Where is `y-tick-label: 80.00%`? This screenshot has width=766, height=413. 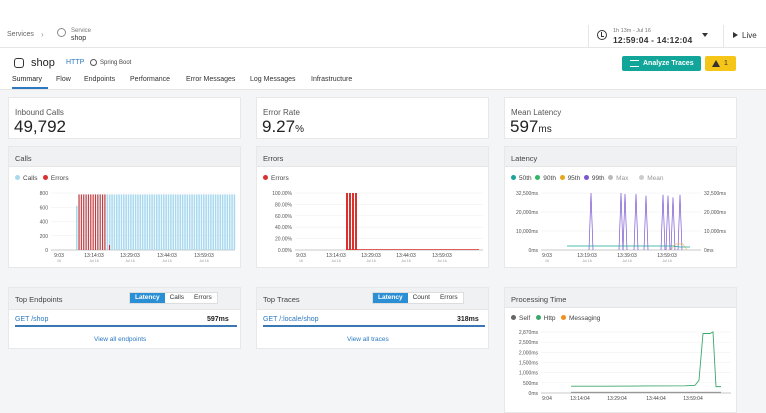
y-tick-label: 80.00% is located at coordinates (284, 205).